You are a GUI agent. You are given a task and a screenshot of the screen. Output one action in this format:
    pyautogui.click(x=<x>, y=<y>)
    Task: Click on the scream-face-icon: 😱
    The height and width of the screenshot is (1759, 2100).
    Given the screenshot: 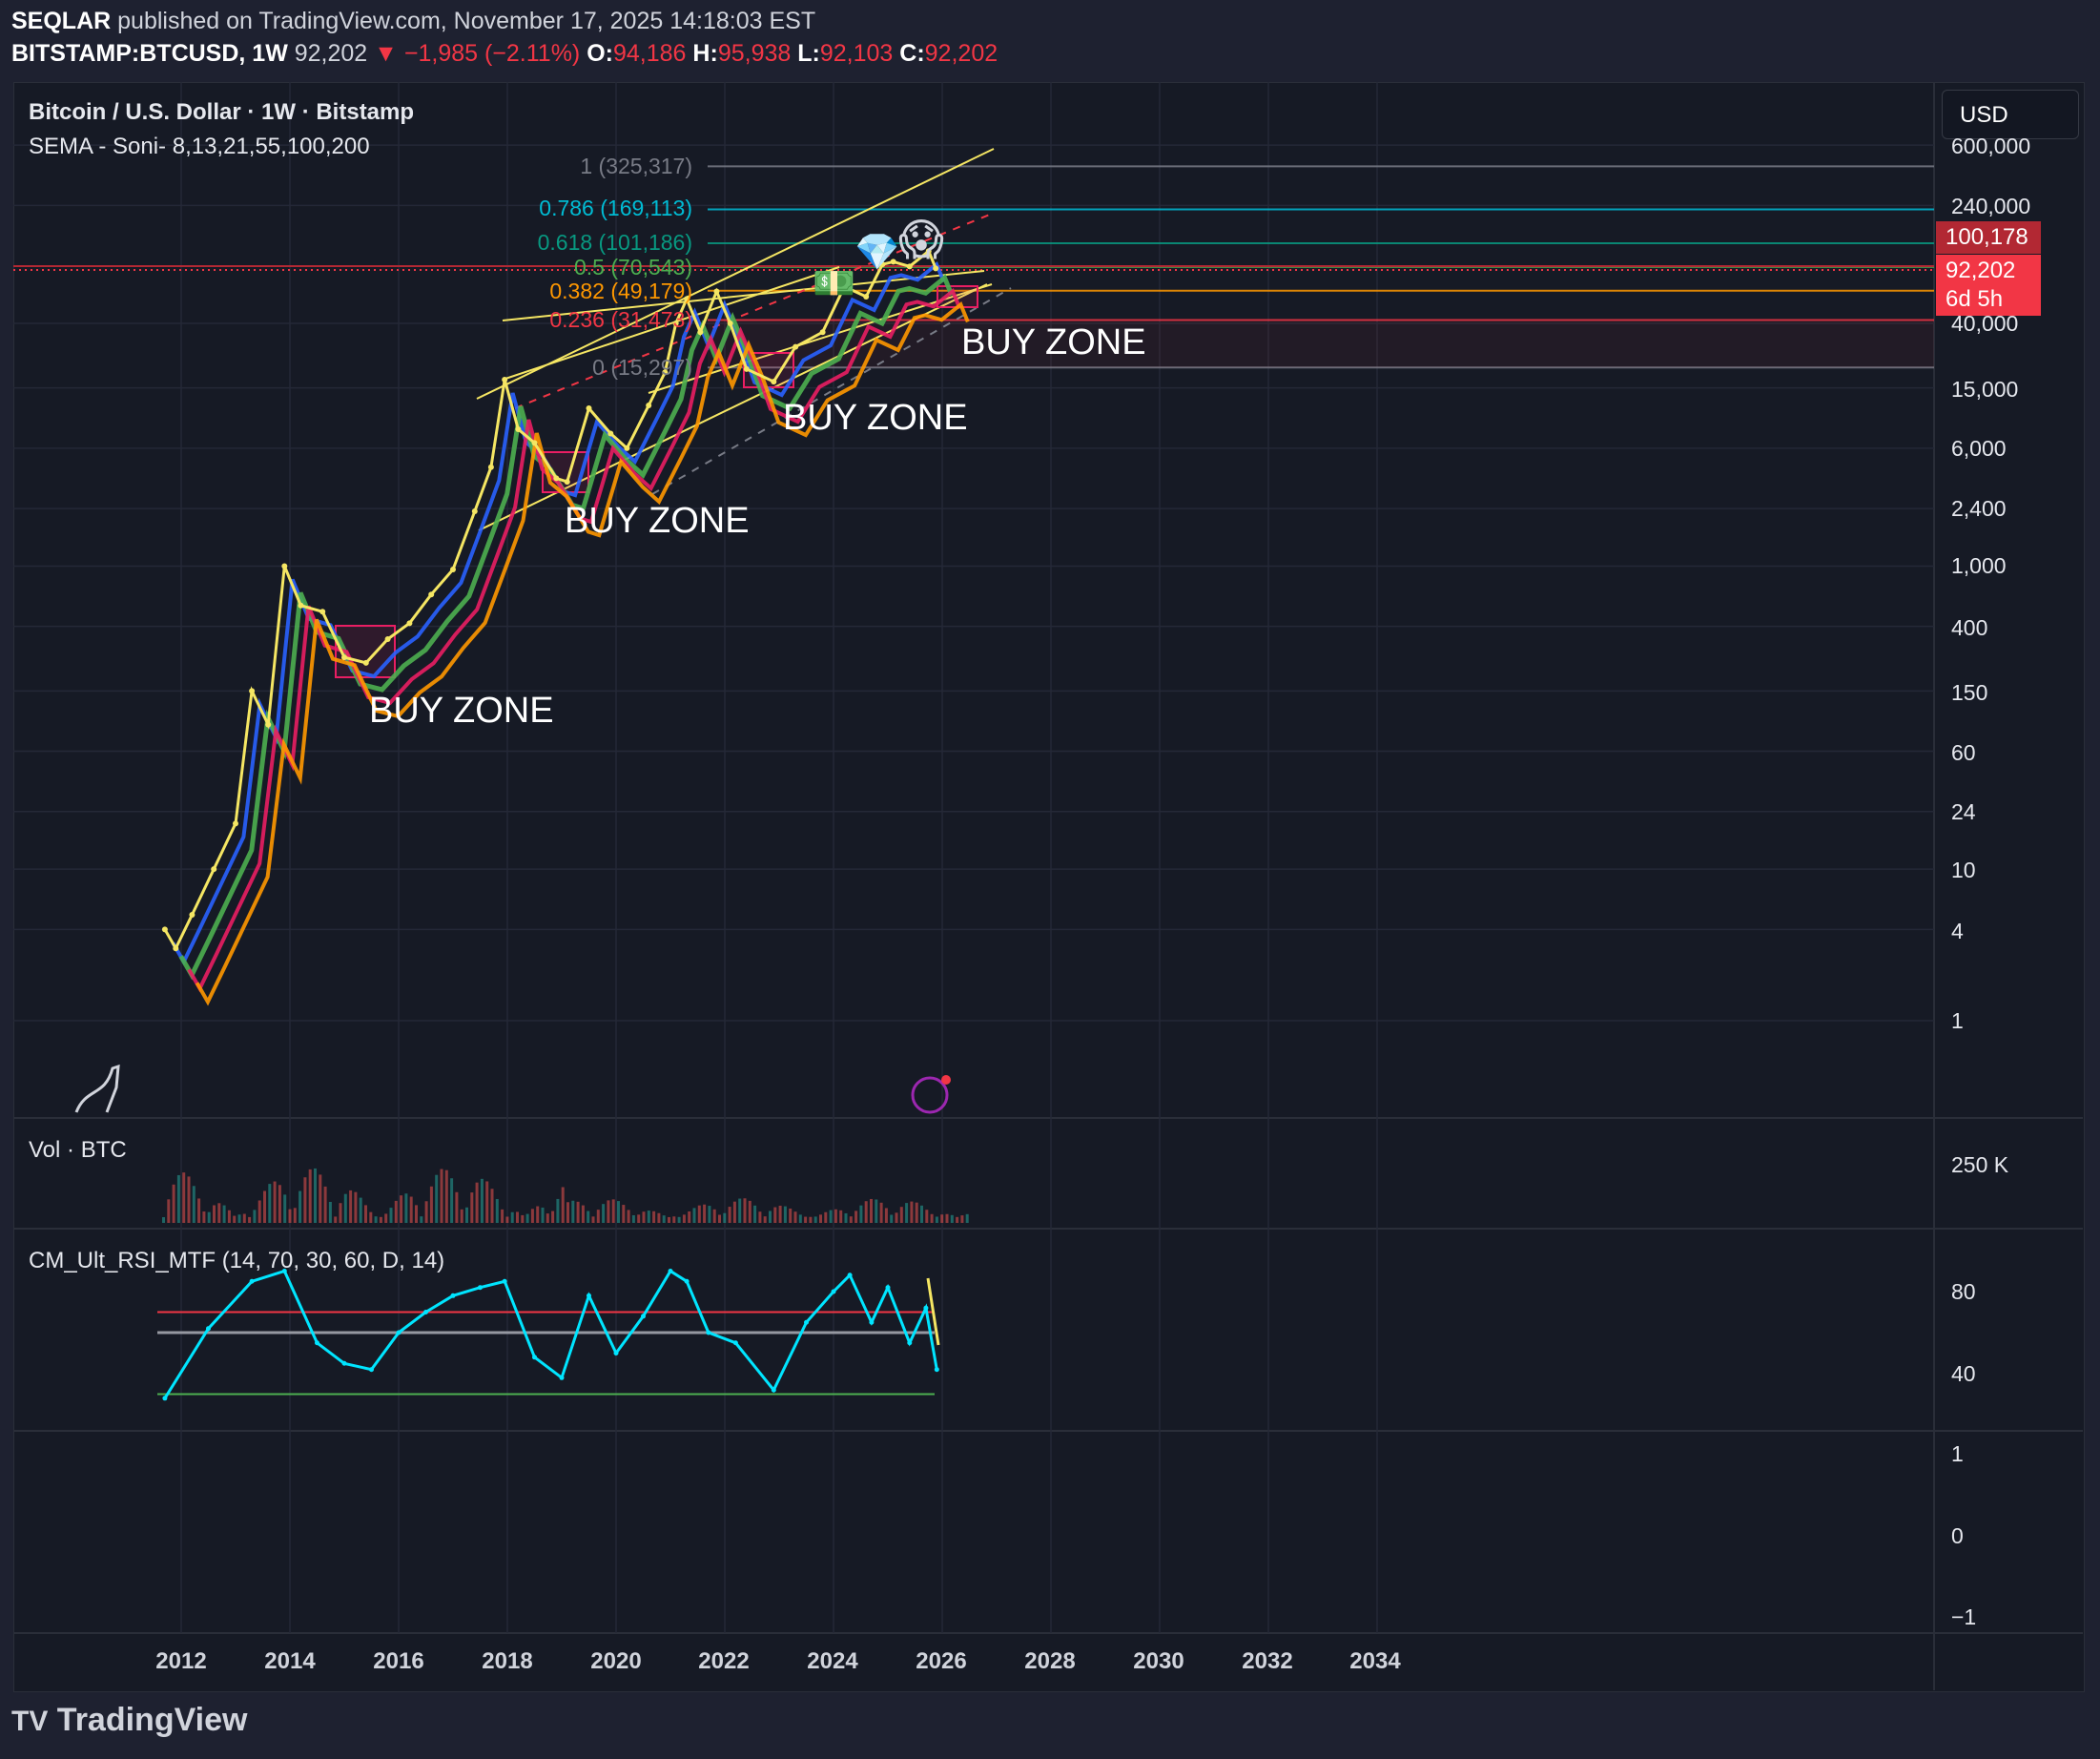 What is the action you would take?
    pyautogui.click(x=921, y=239)
    